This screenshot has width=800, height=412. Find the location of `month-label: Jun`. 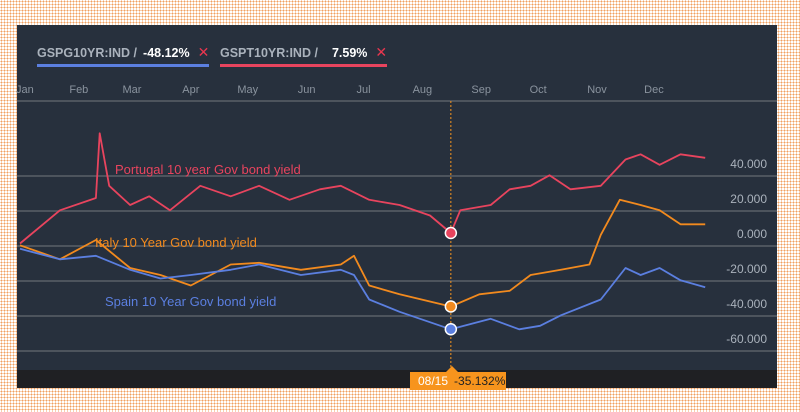

month-label: Jun is located at coordinates (307, 90).